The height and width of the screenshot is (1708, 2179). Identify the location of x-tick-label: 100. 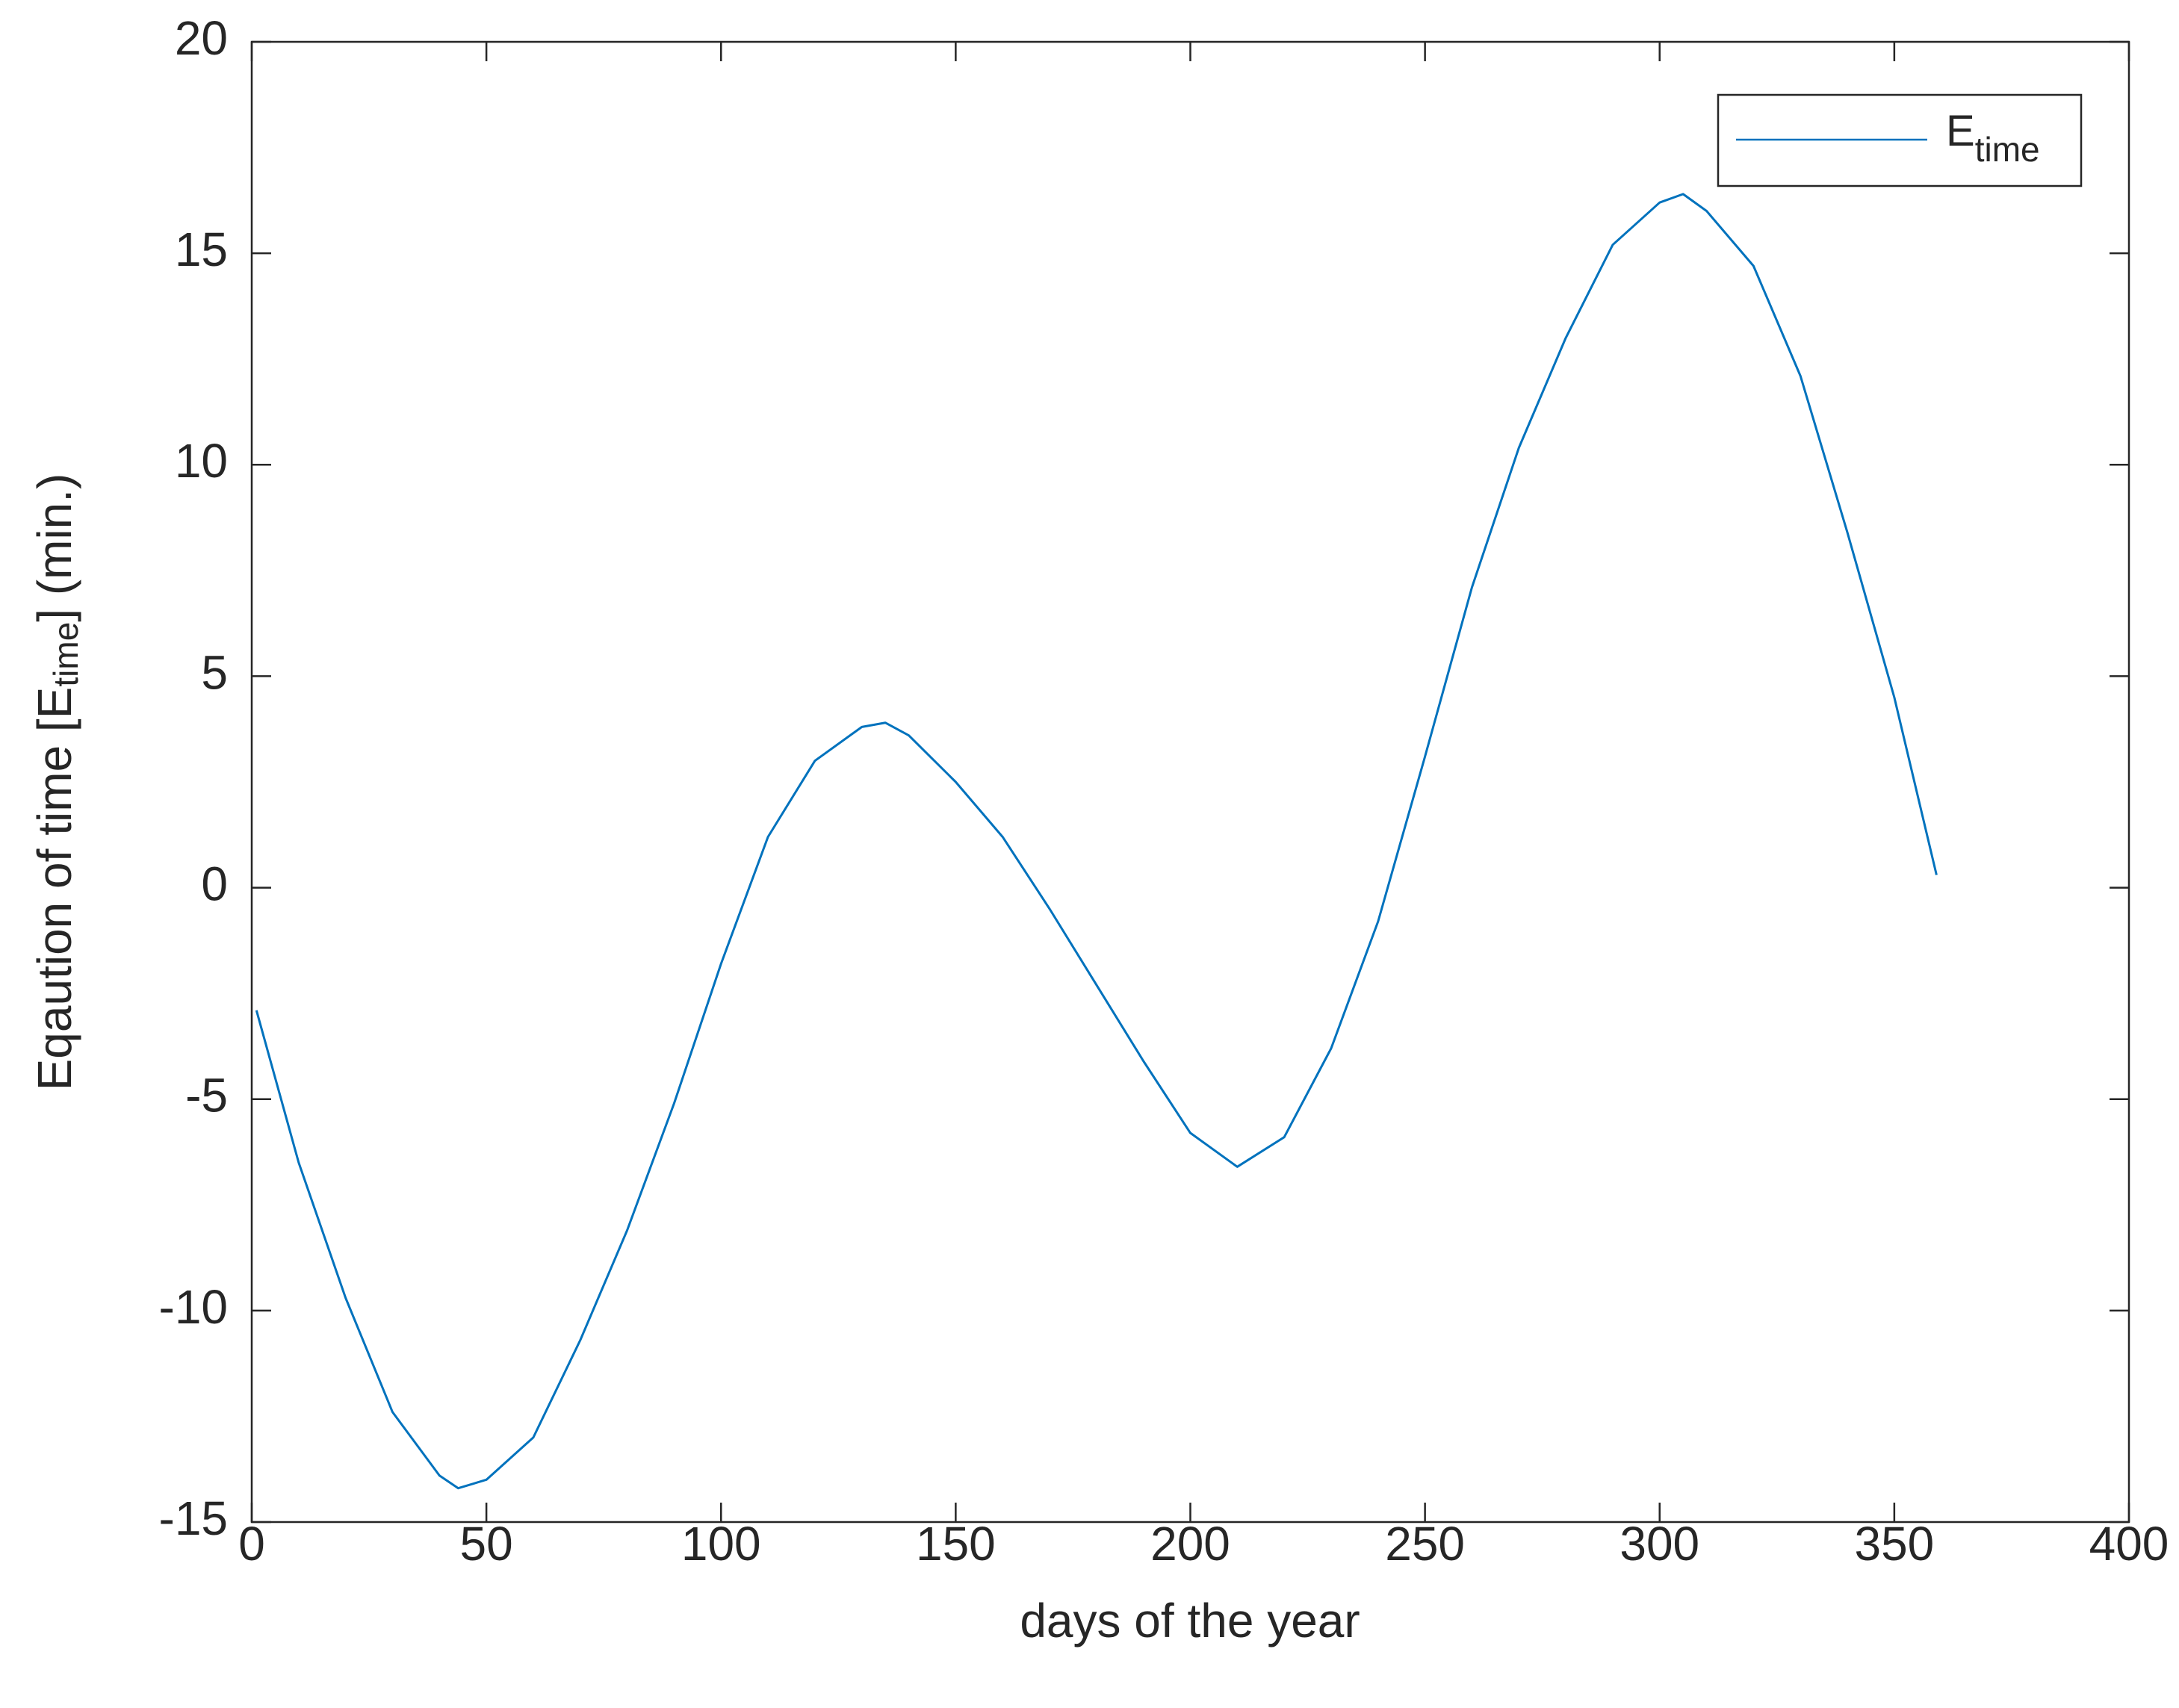
(721, 1544).